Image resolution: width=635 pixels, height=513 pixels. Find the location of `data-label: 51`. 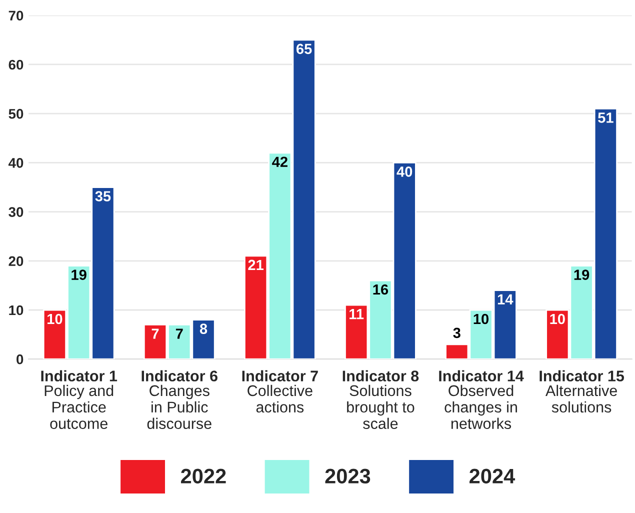

data-label: 51 is located at coordinates (606, 117).